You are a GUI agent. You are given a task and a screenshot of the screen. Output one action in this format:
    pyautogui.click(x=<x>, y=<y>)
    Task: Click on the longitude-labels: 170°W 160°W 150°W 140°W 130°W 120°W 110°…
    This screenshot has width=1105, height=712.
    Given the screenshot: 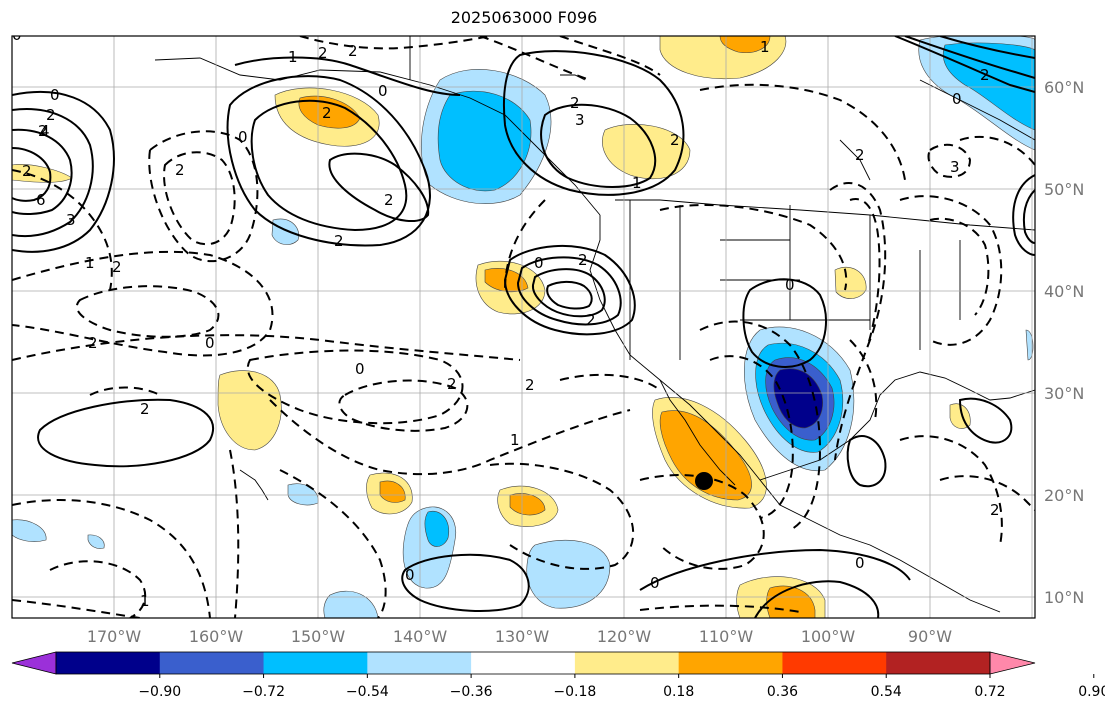 What is the action you would take?
    pyautogui.click(x=519, y=636)
    